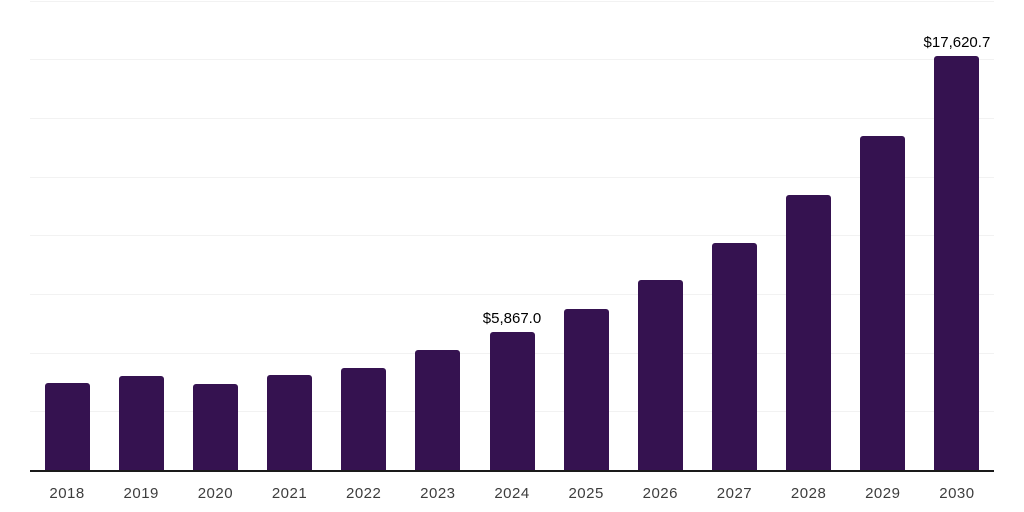 This screenshot has width=1024, height=512. Describe the element at coordinates (883, 493) in the screenshot. I see `x-tick-label-2029: 2029` at that location.